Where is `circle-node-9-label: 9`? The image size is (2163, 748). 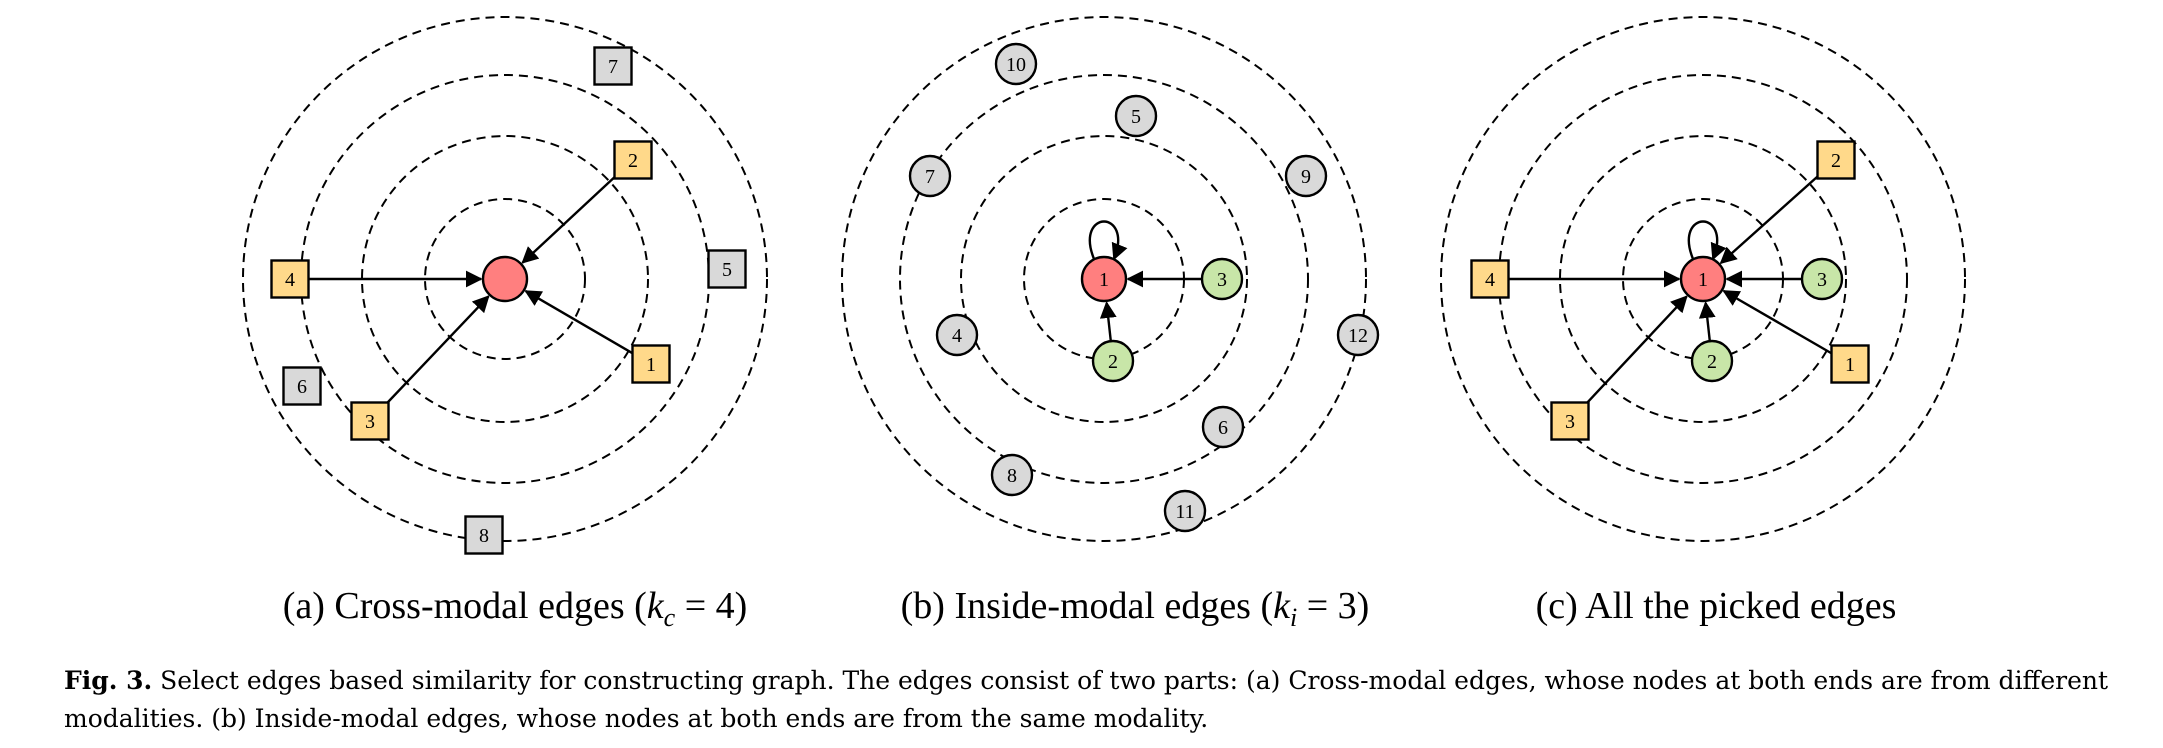 circle-node-9-label: 9 is located at coordinates (1306, 177).